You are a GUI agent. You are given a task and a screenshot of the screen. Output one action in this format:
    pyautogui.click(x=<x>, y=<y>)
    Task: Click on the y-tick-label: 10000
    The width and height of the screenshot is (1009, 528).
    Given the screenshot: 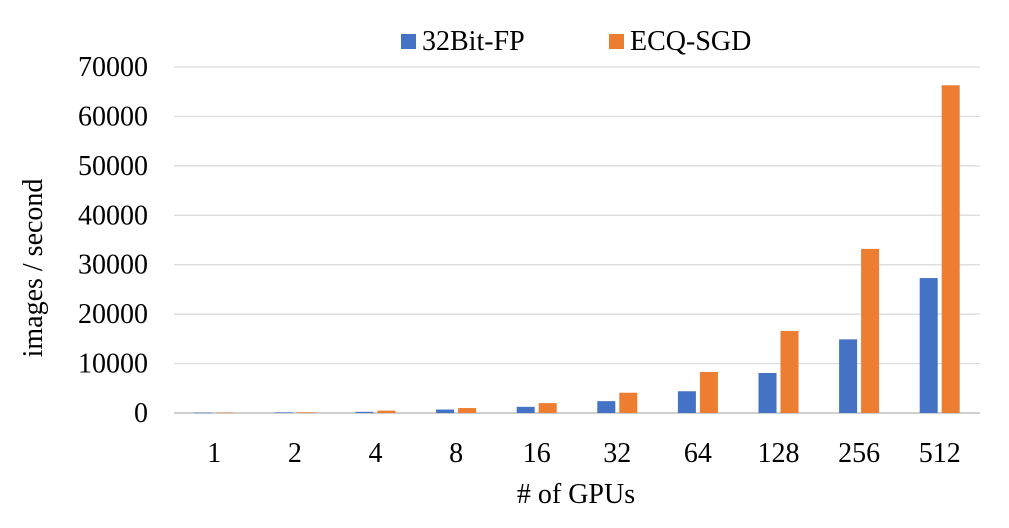 What is the action you would take?
    pyautogui.click(x=113, y=364)
    